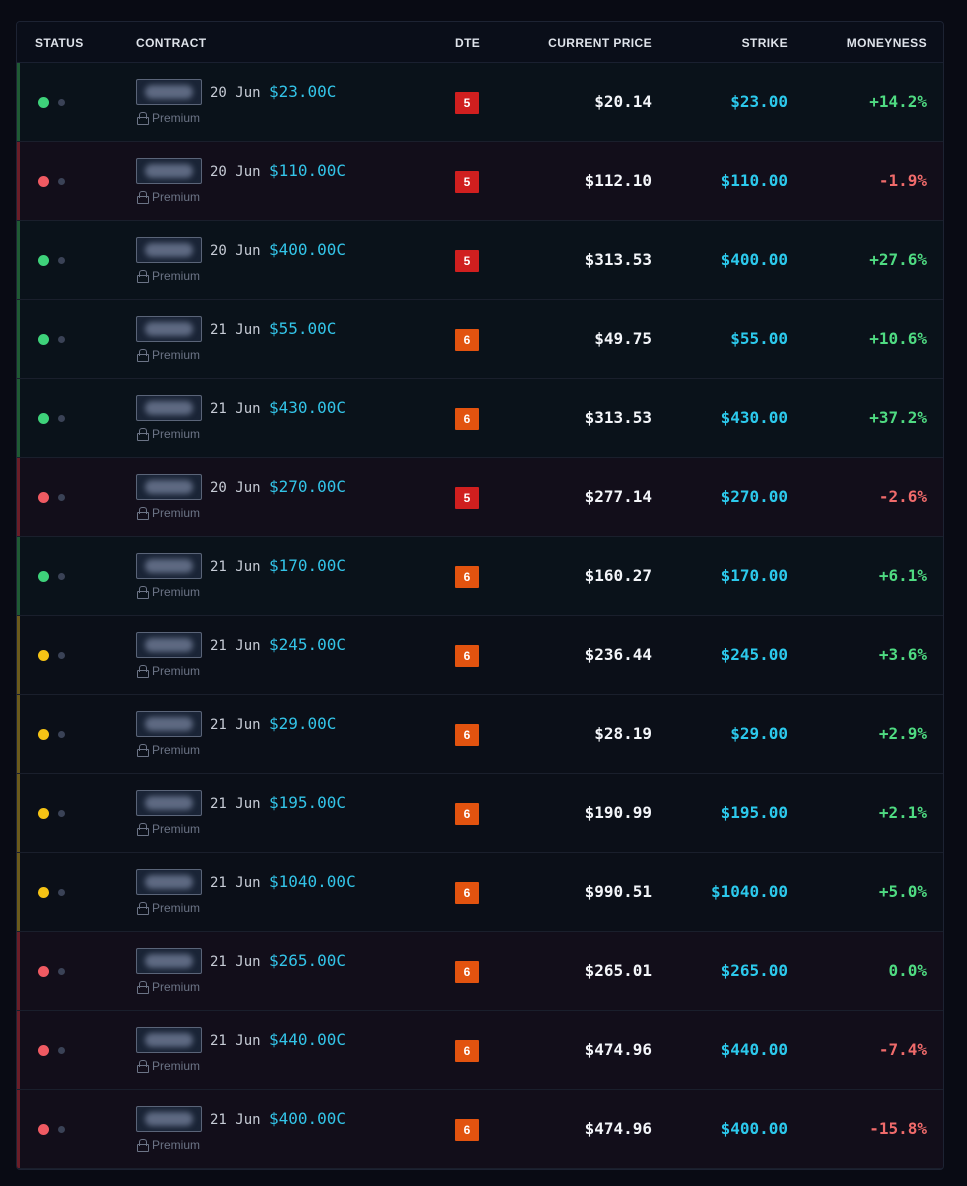  What do you see at coordinates (754, 575) in the screenshot?
I see `strike-price: $170.00` at bounding box center [754, 575].